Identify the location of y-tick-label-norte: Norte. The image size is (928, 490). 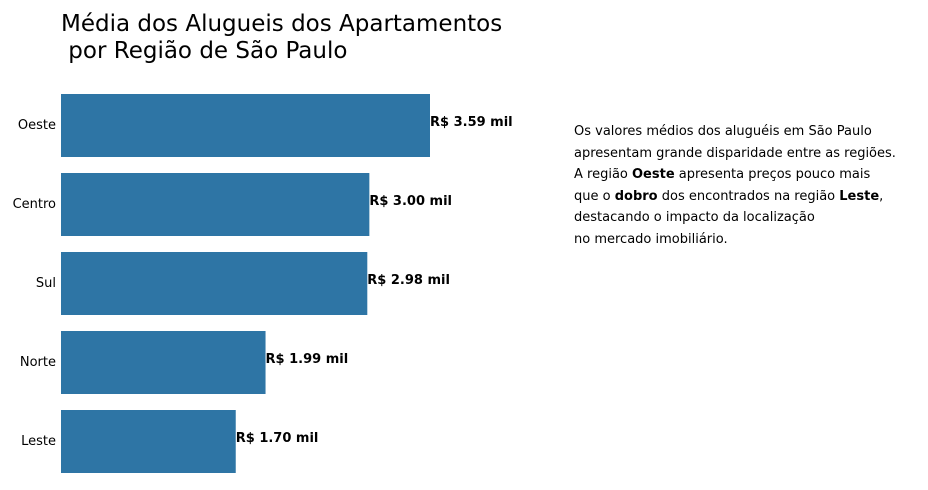
(38, 362).